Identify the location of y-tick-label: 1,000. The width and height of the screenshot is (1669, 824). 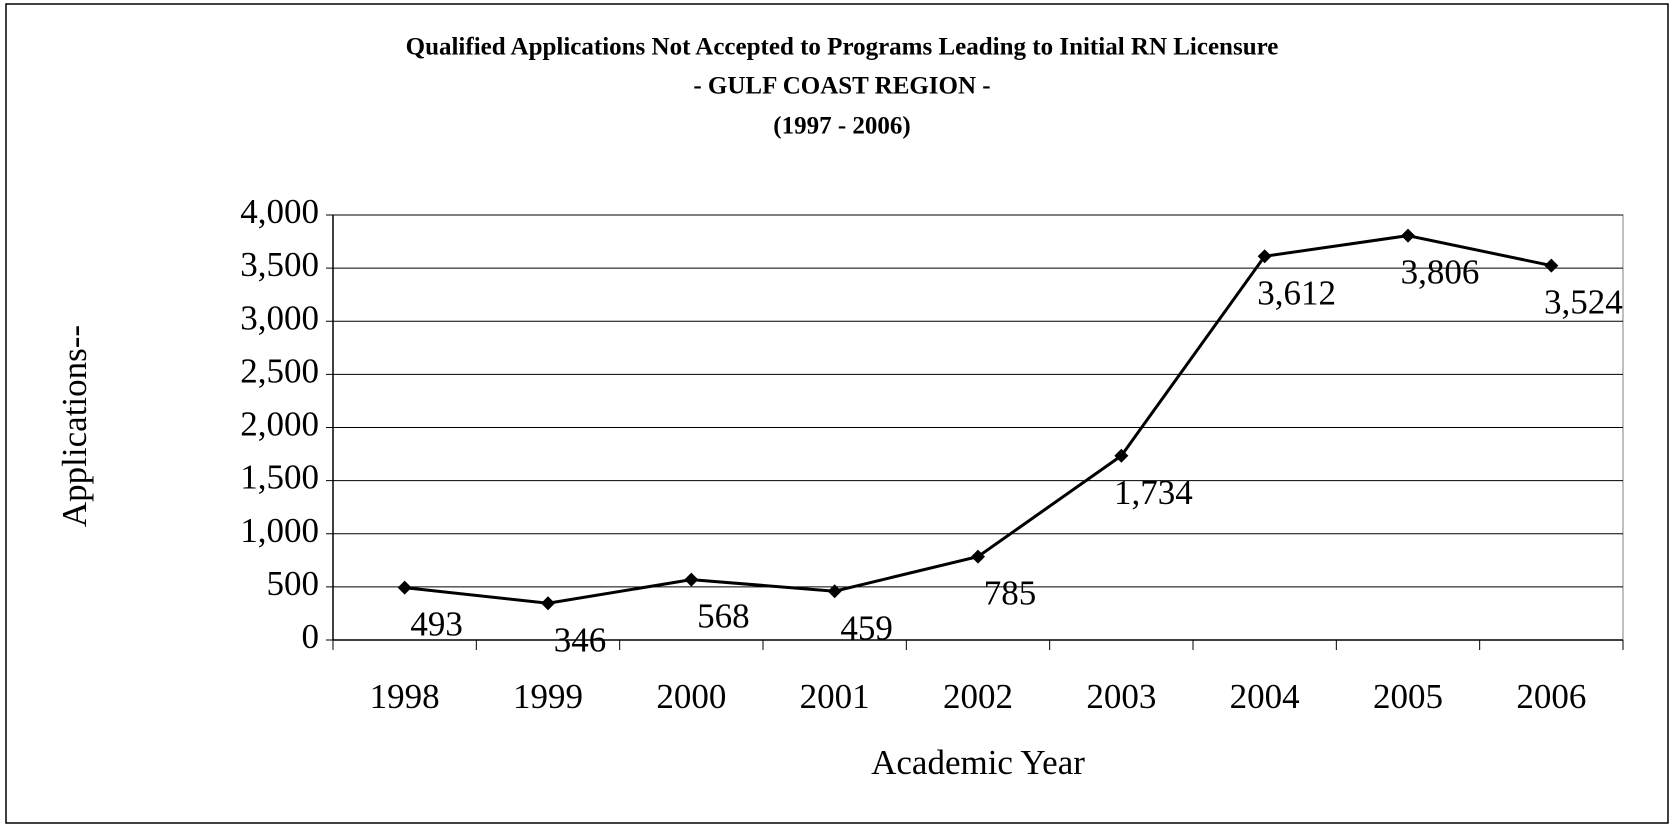
(279, 530).